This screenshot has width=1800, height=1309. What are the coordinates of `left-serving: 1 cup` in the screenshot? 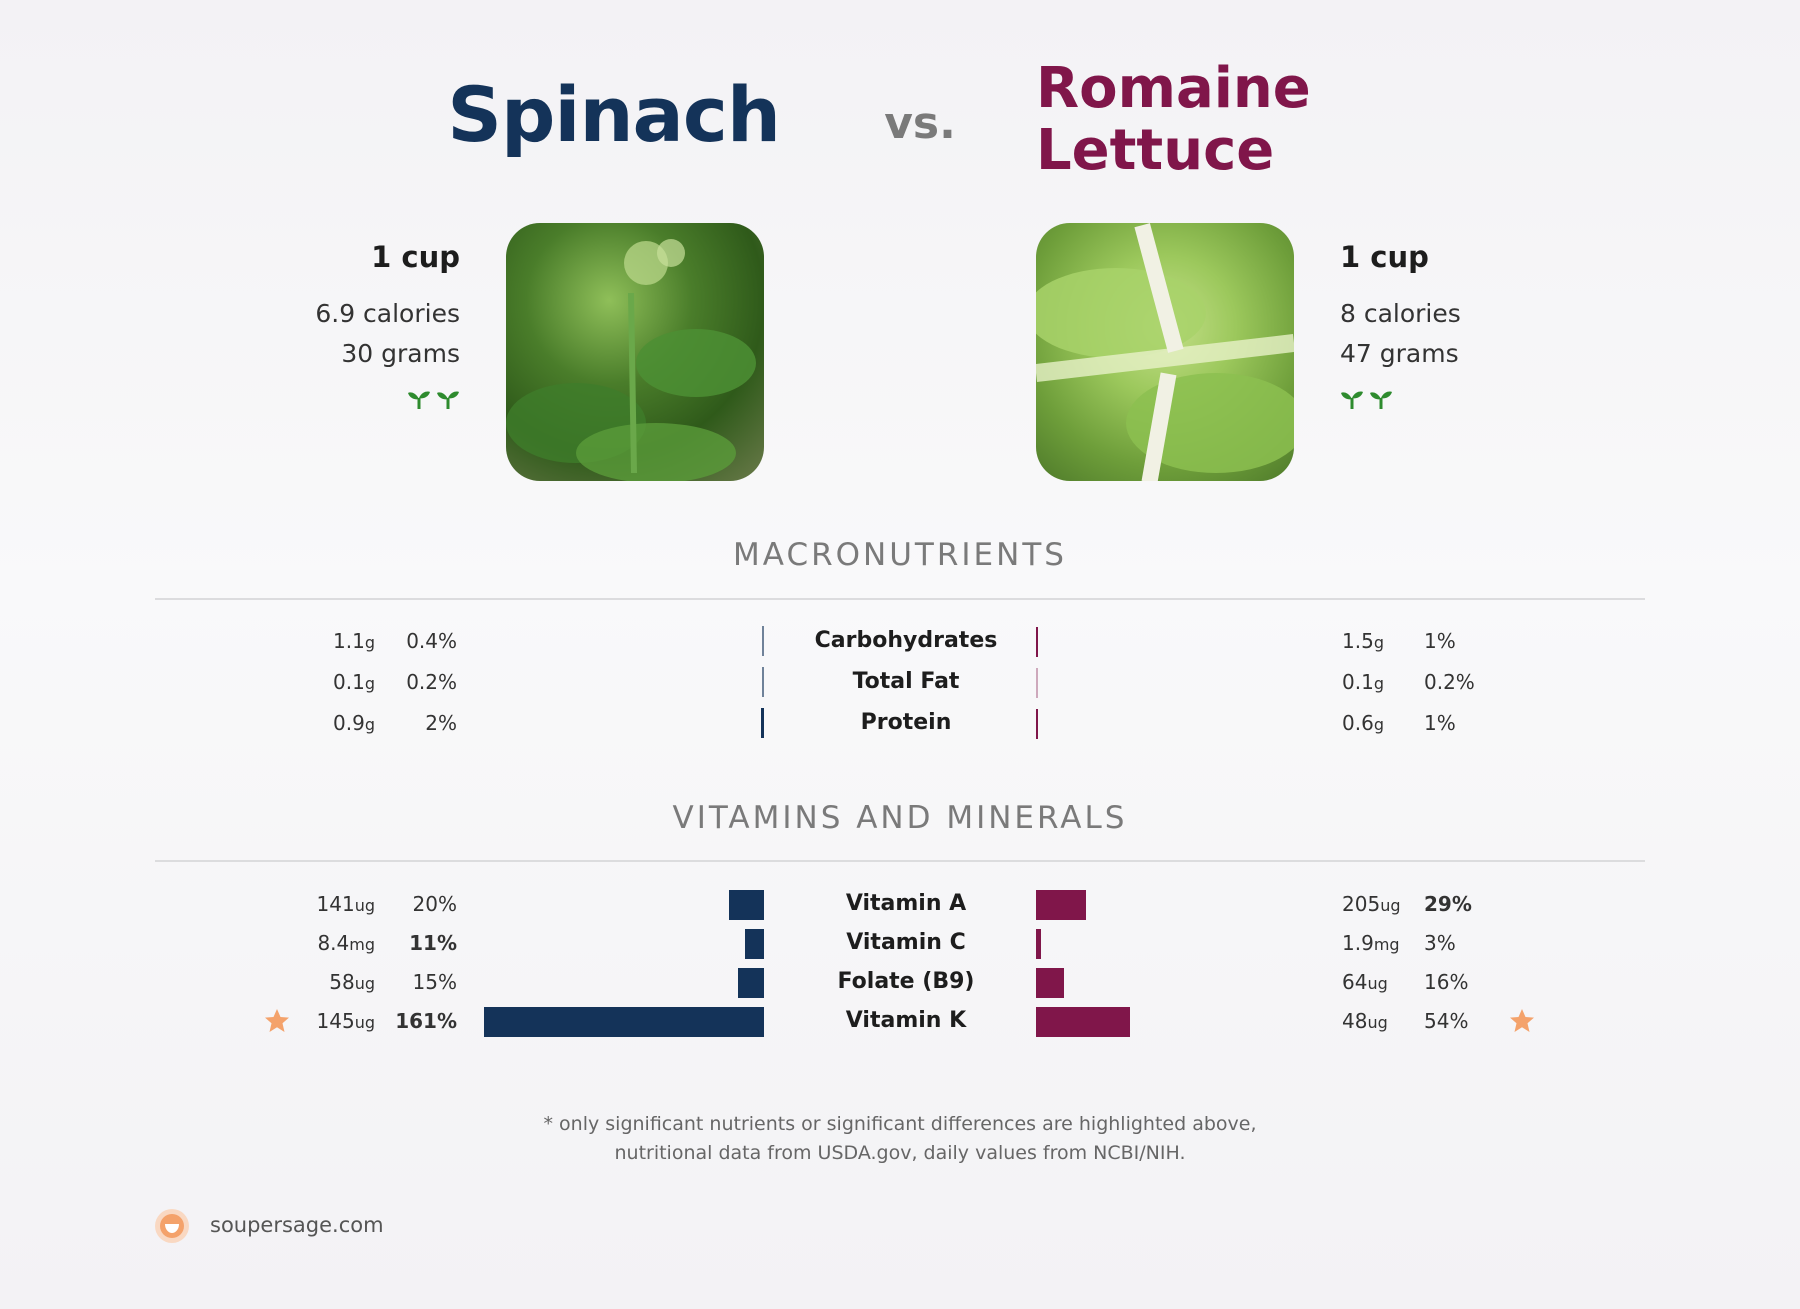 It's located at (415, 257).